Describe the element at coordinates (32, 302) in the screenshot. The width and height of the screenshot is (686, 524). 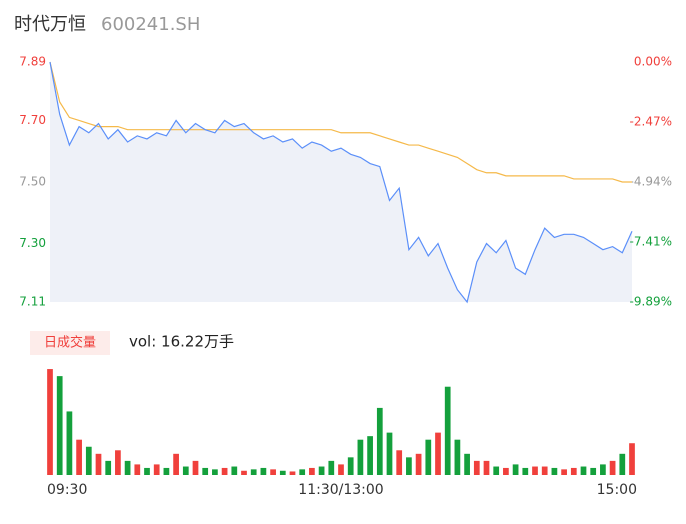
I see `y-tick-label: 7.11` at that location.